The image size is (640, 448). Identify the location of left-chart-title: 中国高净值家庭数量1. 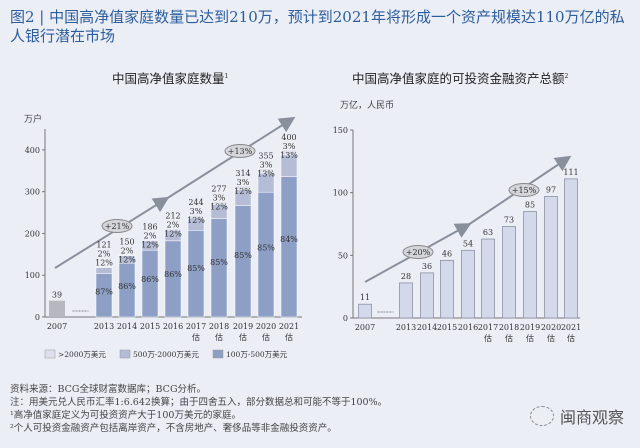
(170, 78).